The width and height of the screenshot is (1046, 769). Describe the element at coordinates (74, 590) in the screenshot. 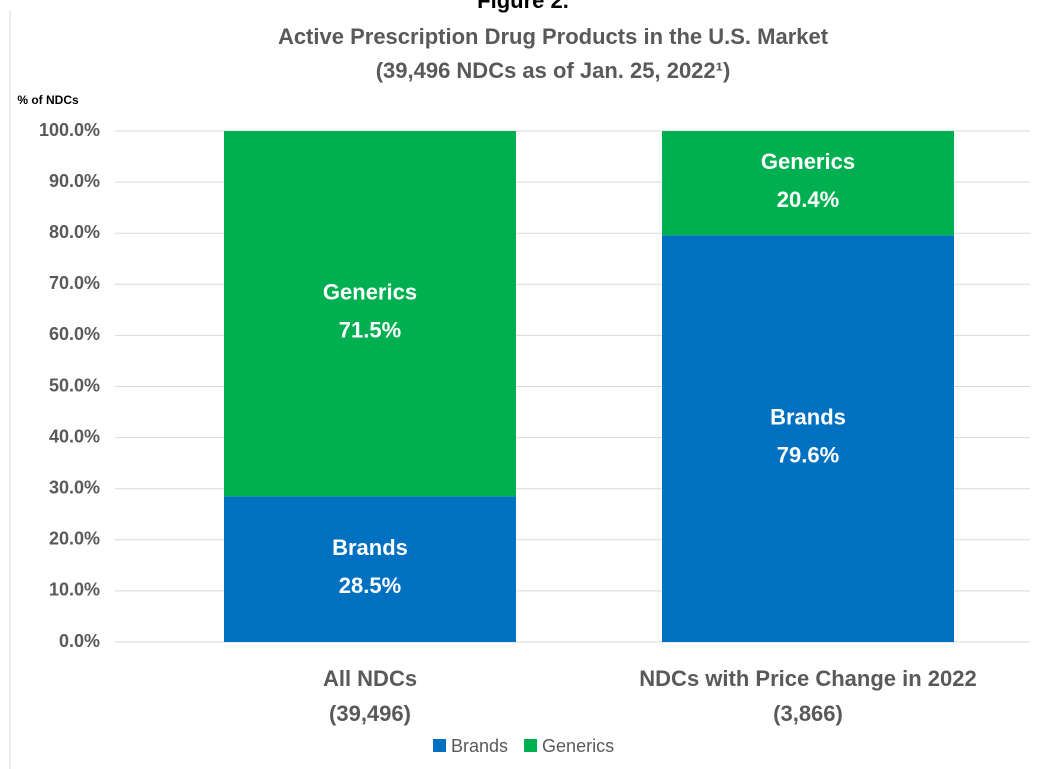

I see `y-tick-label: 10.0%` at that location.